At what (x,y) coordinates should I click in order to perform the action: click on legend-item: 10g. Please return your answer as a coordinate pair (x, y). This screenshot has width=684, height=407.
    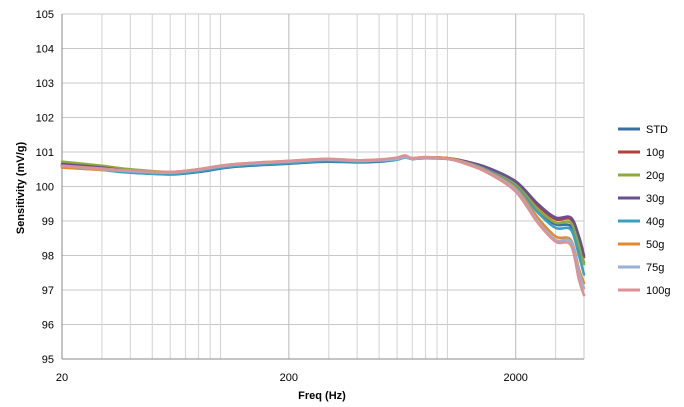
    Looking at the image, I should click on (641, 153).